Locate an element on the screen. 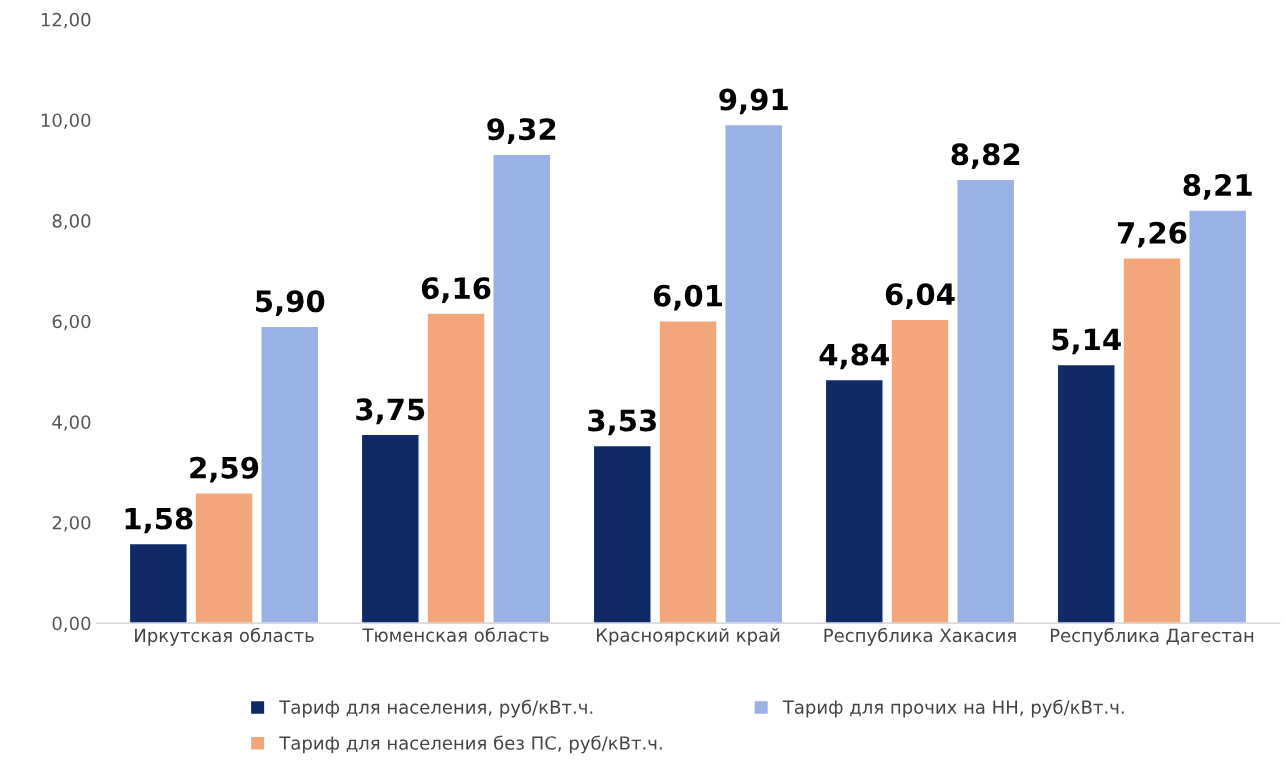 This screenshot has height=774, width=1286. data-label: 4,84 is located at coordinates (854, 356).